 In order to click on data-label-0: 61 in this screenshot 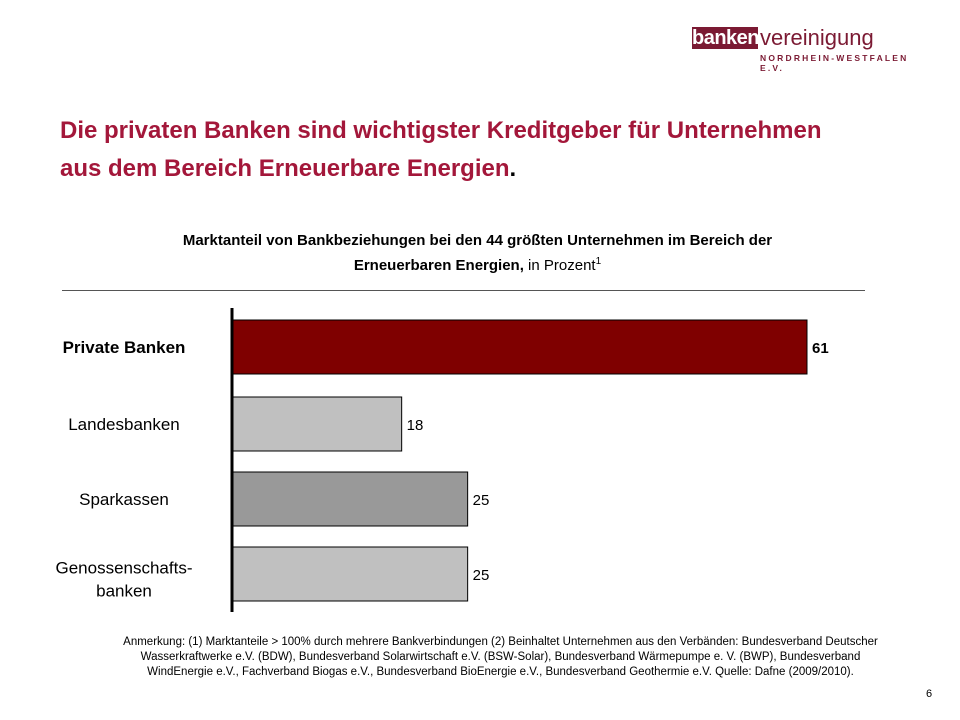, I will do `click(820, 348)`.